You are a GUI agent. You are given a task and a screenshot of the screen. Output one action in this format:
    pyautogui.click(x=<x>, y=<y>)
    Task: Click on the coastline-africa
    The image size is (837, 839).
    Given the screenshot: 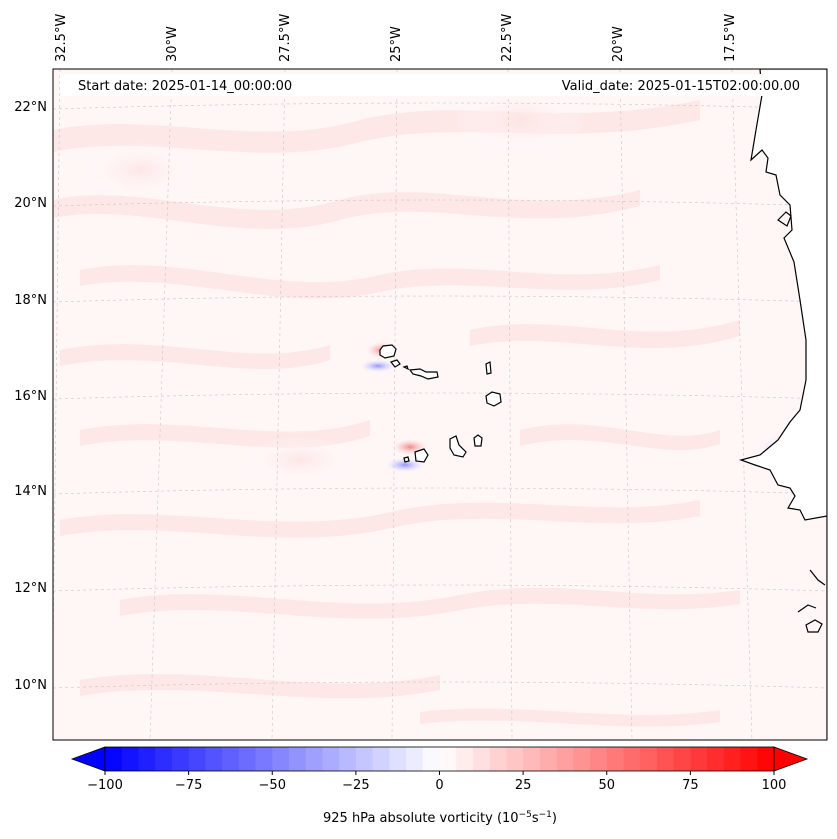 What is the action you would take?
    pyautogui.click(x=782, y=404)
    